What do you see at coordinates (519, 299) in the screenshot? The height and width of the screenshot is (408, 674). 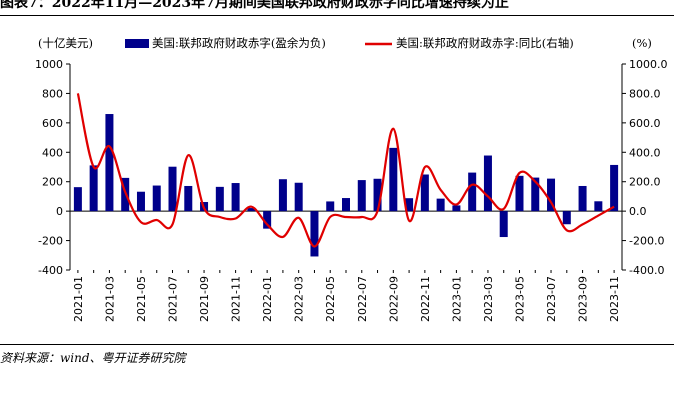 I see `x-tick-label: 2023-05` at bounding box center [519, 299].